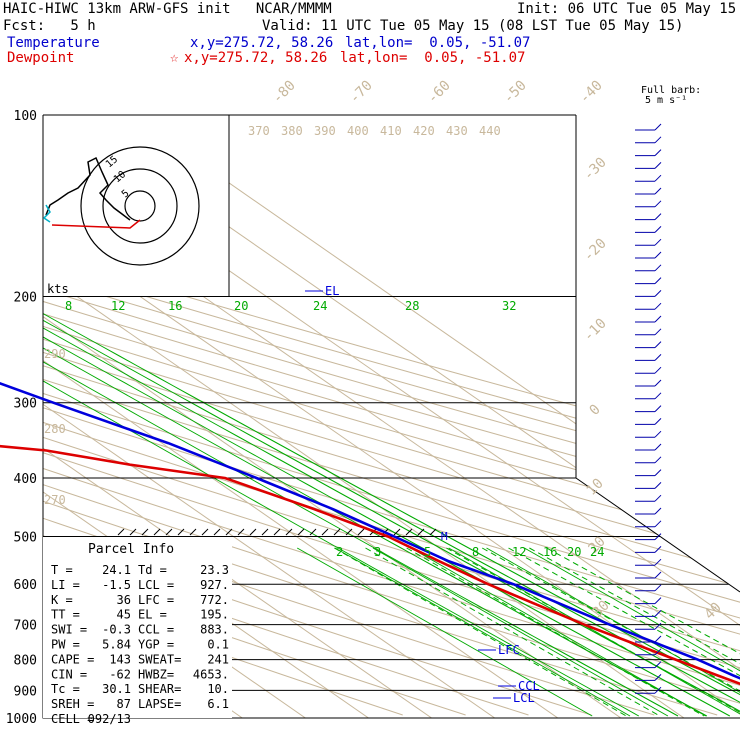  I want to click on parcel-field-label: SHEAR=, so click(159, 689).